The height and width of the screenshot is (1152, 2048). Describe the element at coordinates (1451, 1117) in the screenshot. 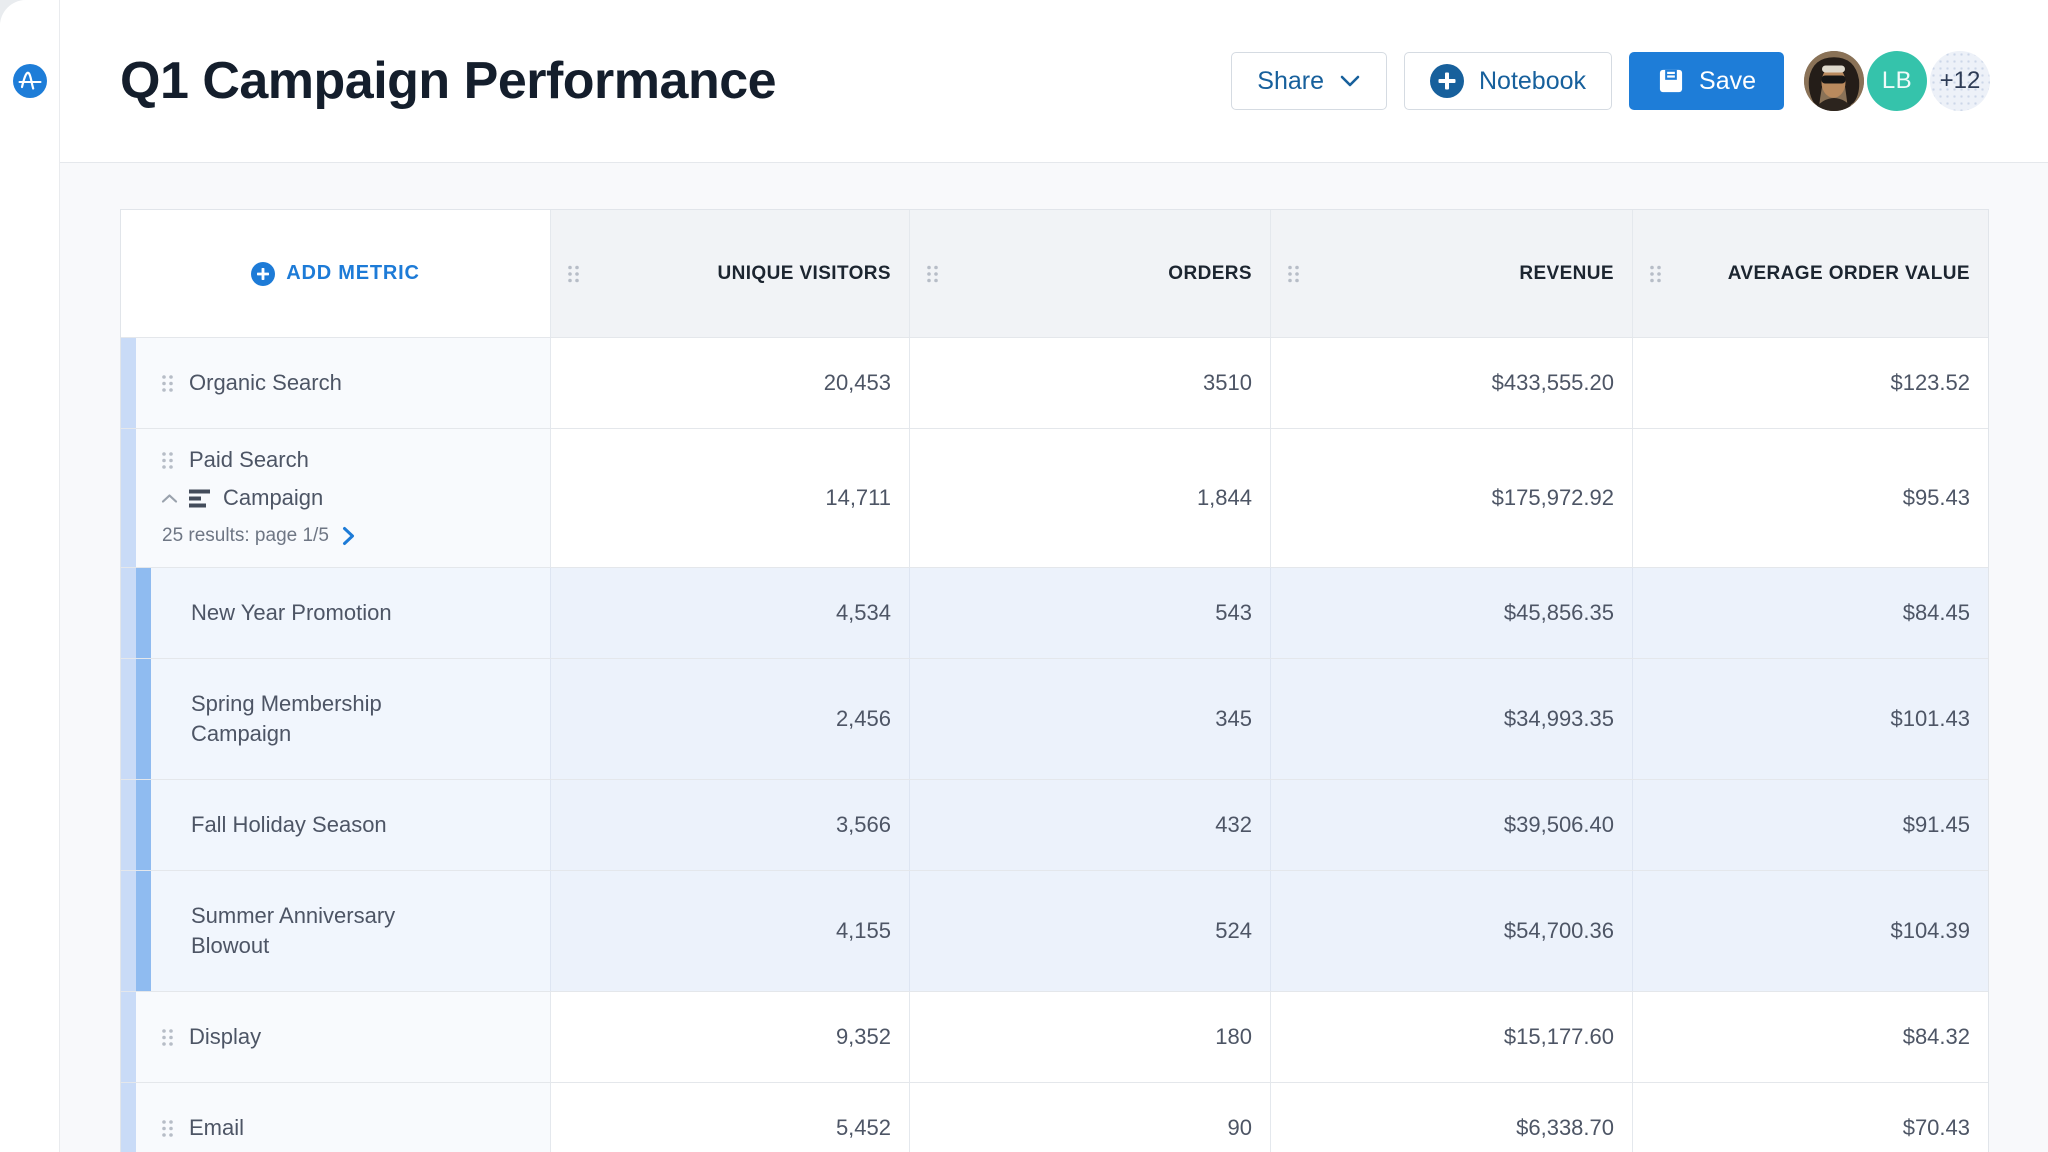

I see `metric-value-cell: $6,338.70` at that location.